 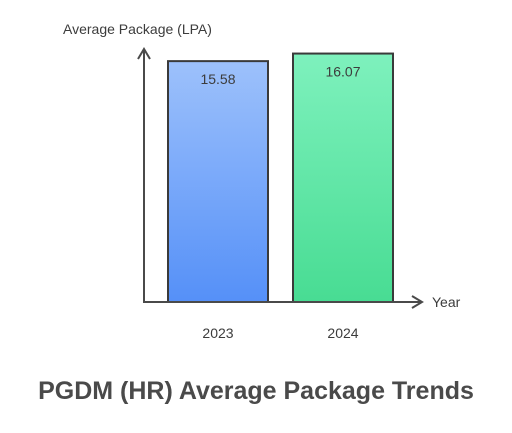 I want to click on data-label-2023: 15.58, so click(x=217, y=79).